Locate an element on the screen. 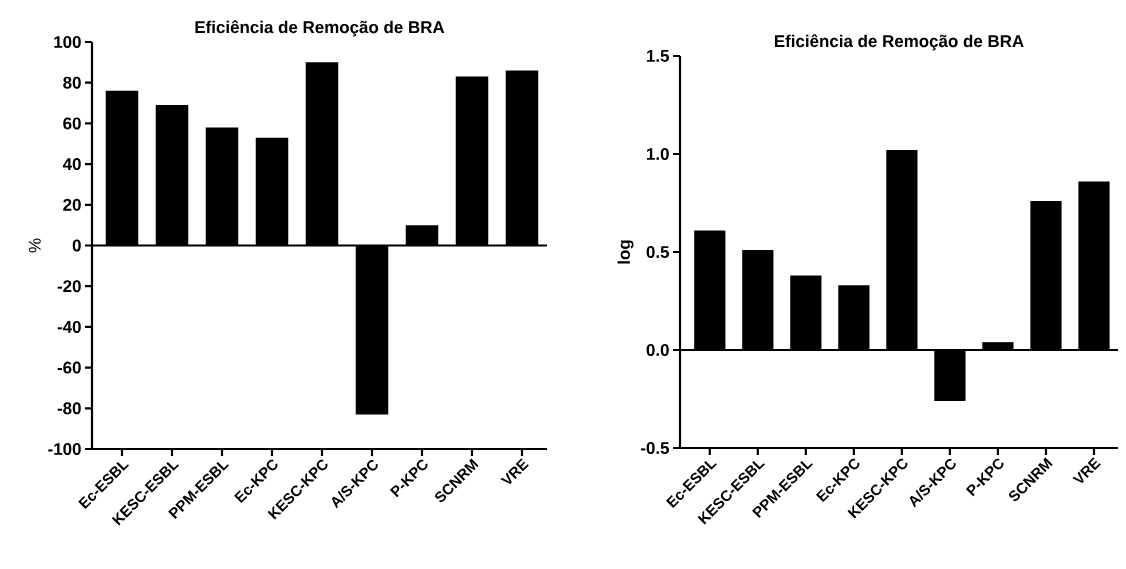 The width and height of the screenshot is (1126, 569). y-tick-label: -60 is located at coordinates (69, 367).